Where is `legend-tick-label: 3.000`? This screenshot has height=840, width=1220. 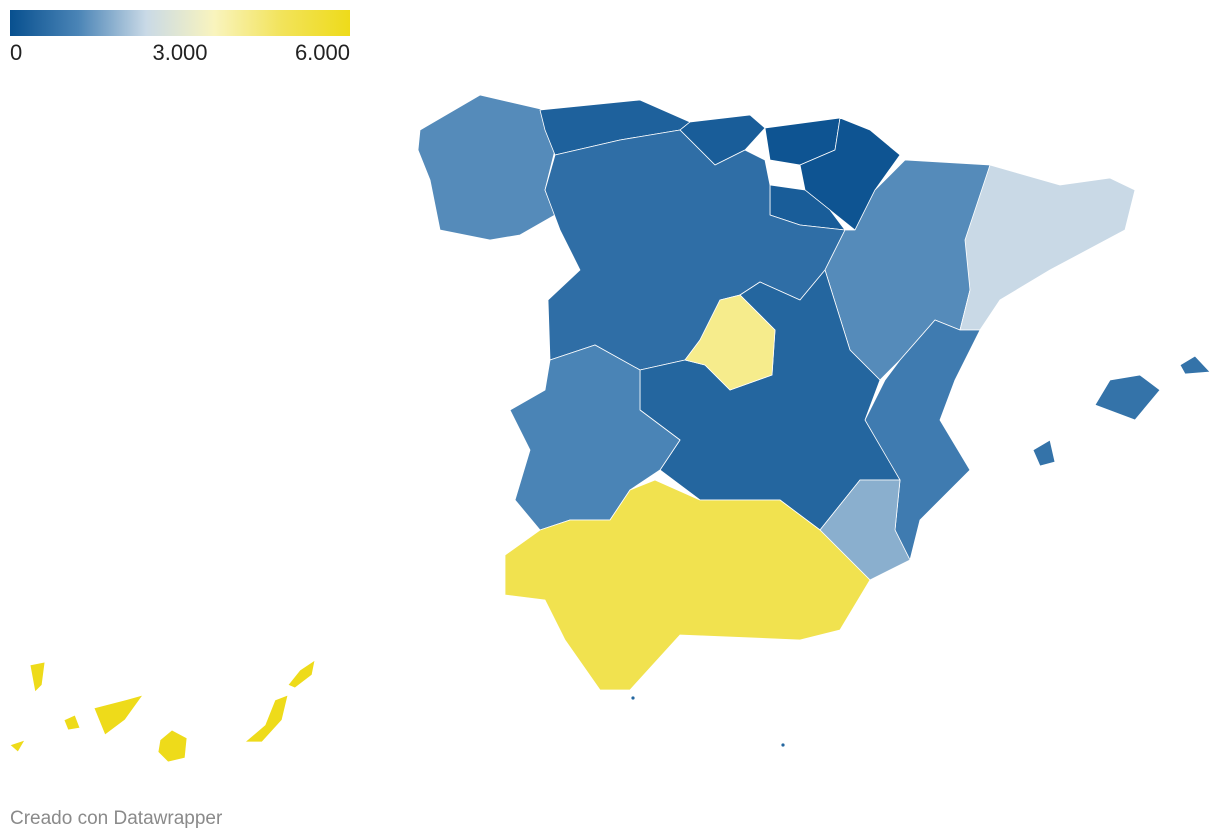 legend-tick-label: 3.000 is located at coordinates (179, 52).